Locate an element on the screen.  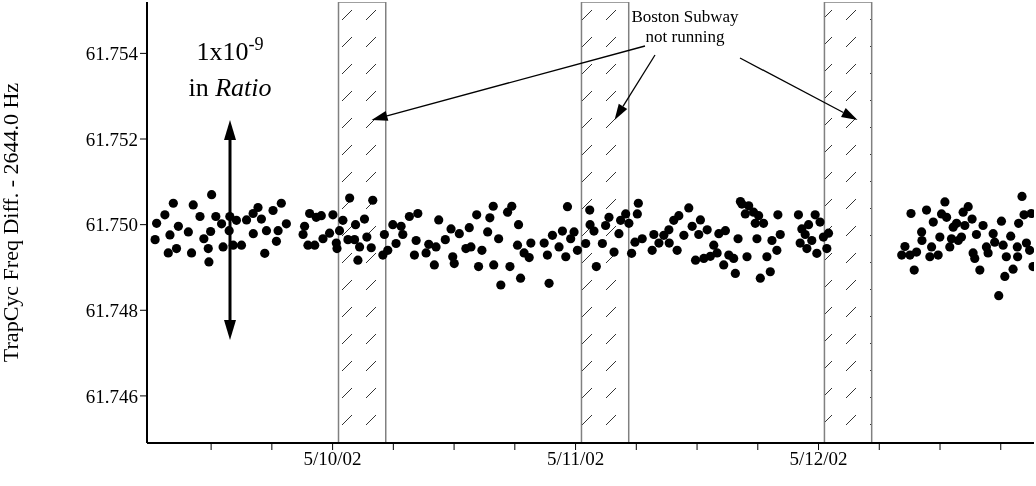
y-tick-label: 61.752 is located at coordinates (111, 139).